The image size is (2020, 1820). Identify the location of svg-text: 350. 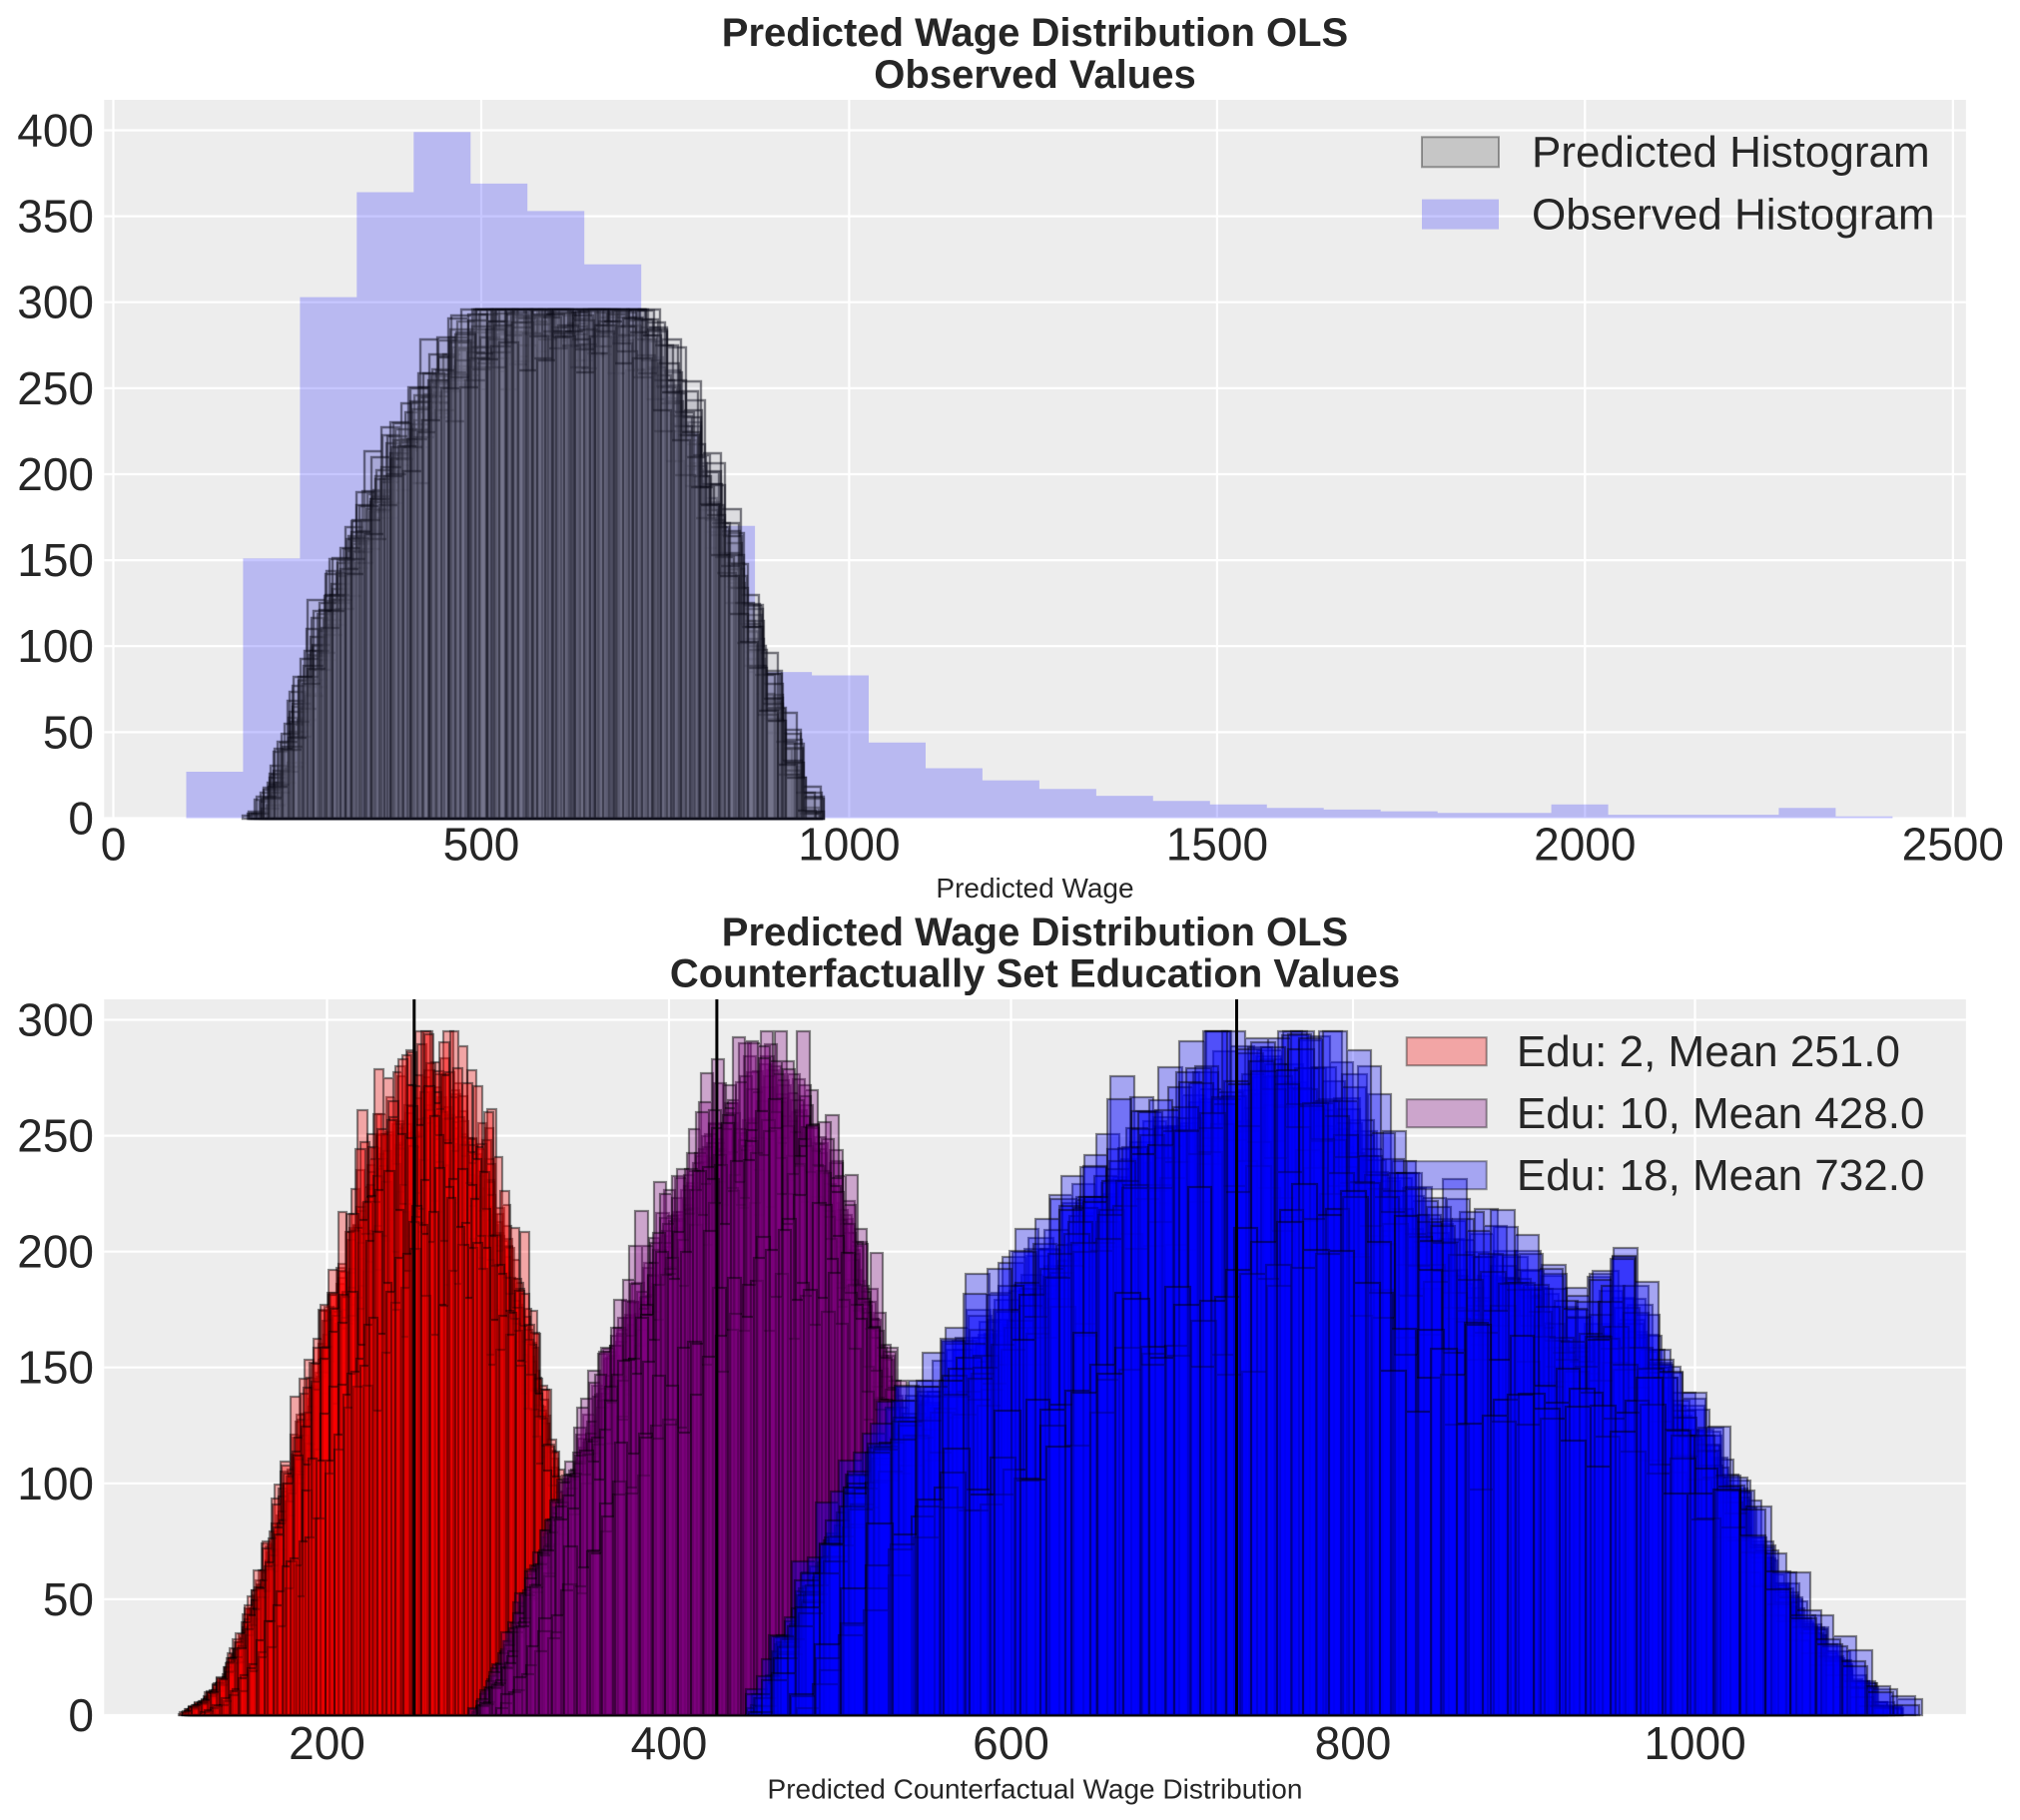
(55, 217).